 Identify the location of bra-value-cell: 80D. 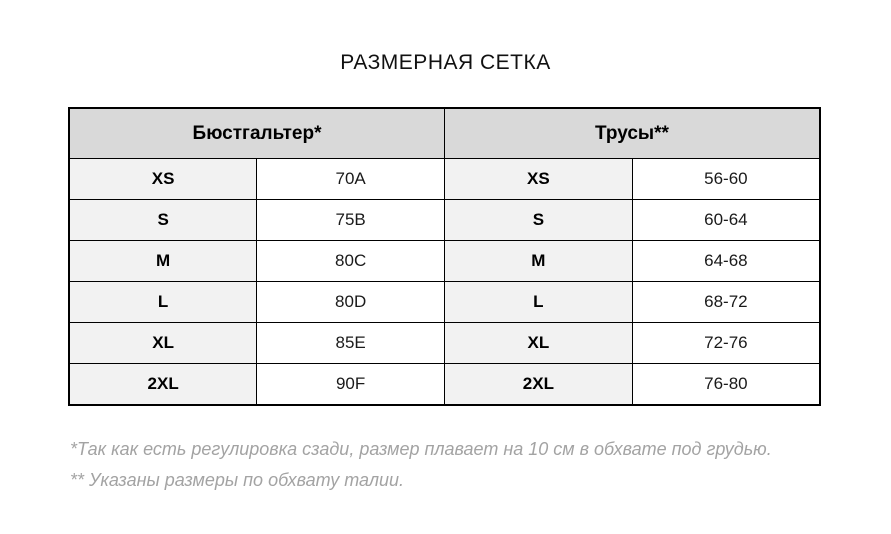
(350, 302).